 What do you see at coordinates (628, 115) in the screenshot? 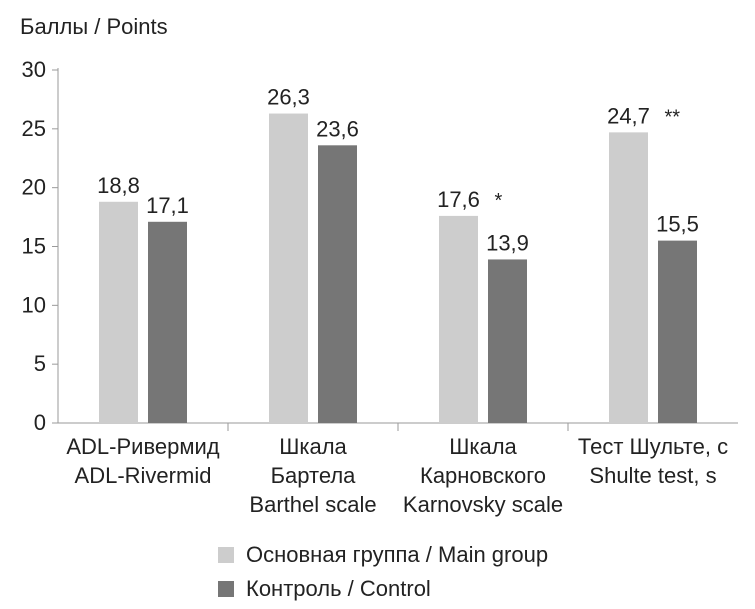
I see `data-label: 24,7` at bounding box center [628, 115].